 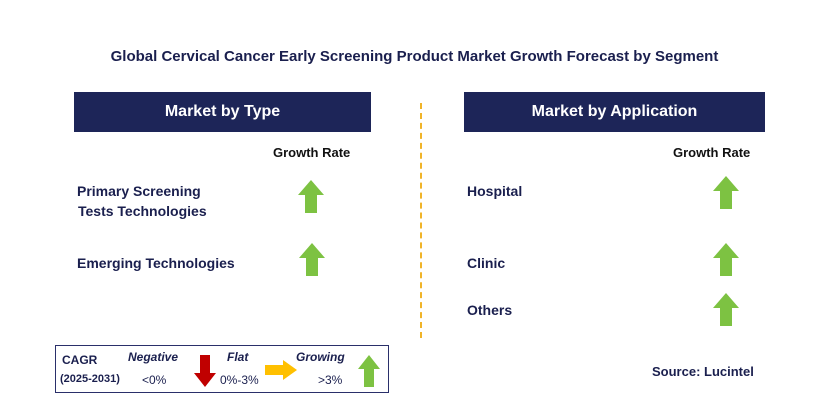 I want to click on application-row-others: Others, so click(x=490, y=310).